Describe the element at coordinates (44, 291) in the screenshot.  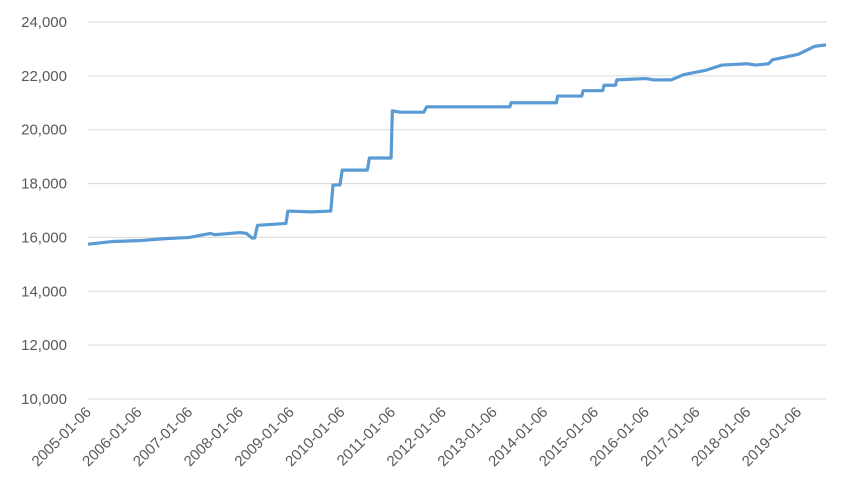
I see `y-tick-label: 14,000` at that location.